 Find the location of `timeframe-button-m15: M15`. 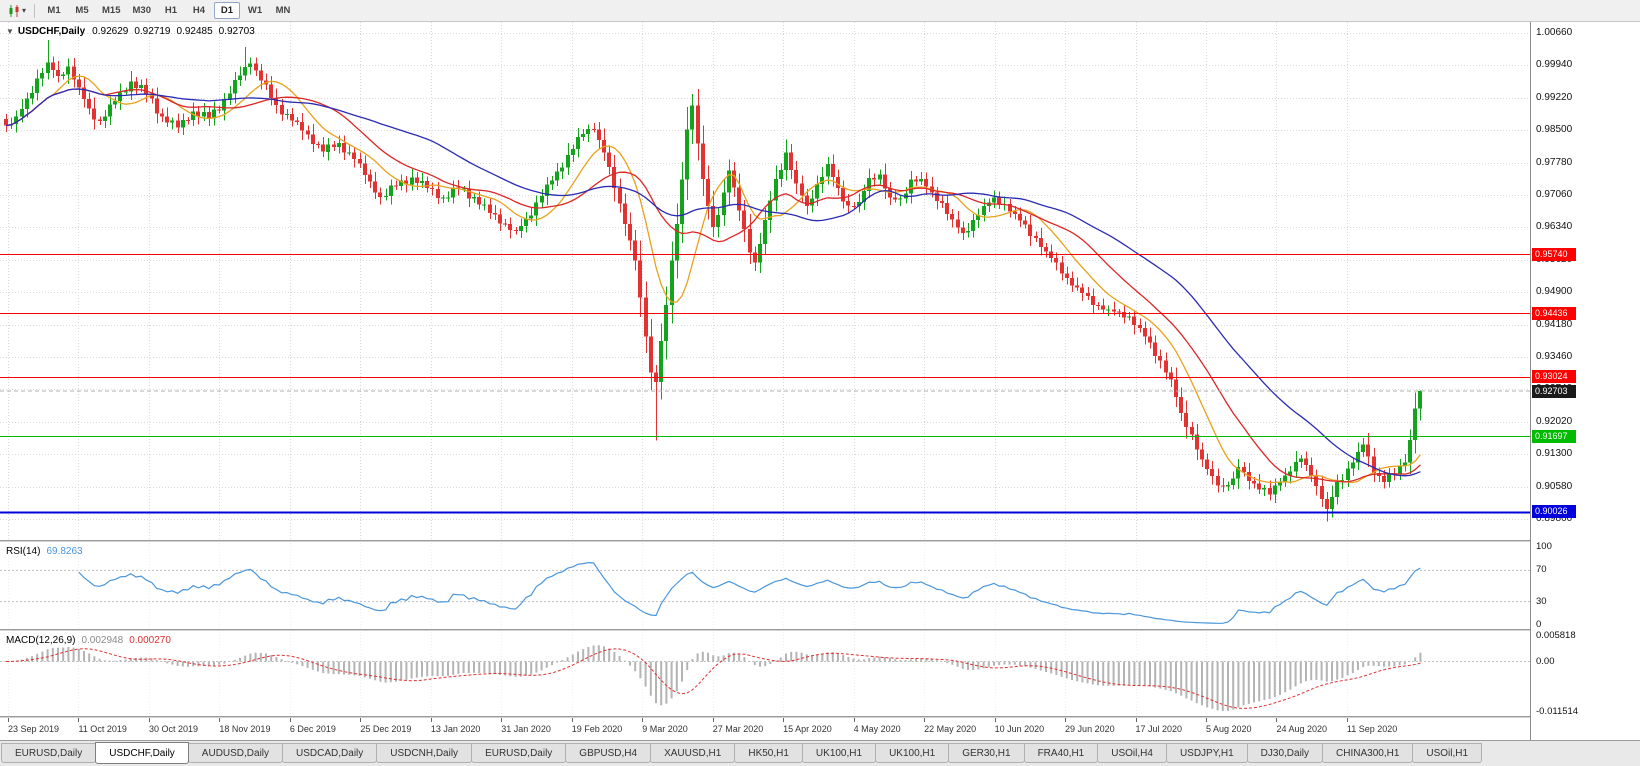

timeframe-button-m15: M15 is located at coordinates (111, 10).